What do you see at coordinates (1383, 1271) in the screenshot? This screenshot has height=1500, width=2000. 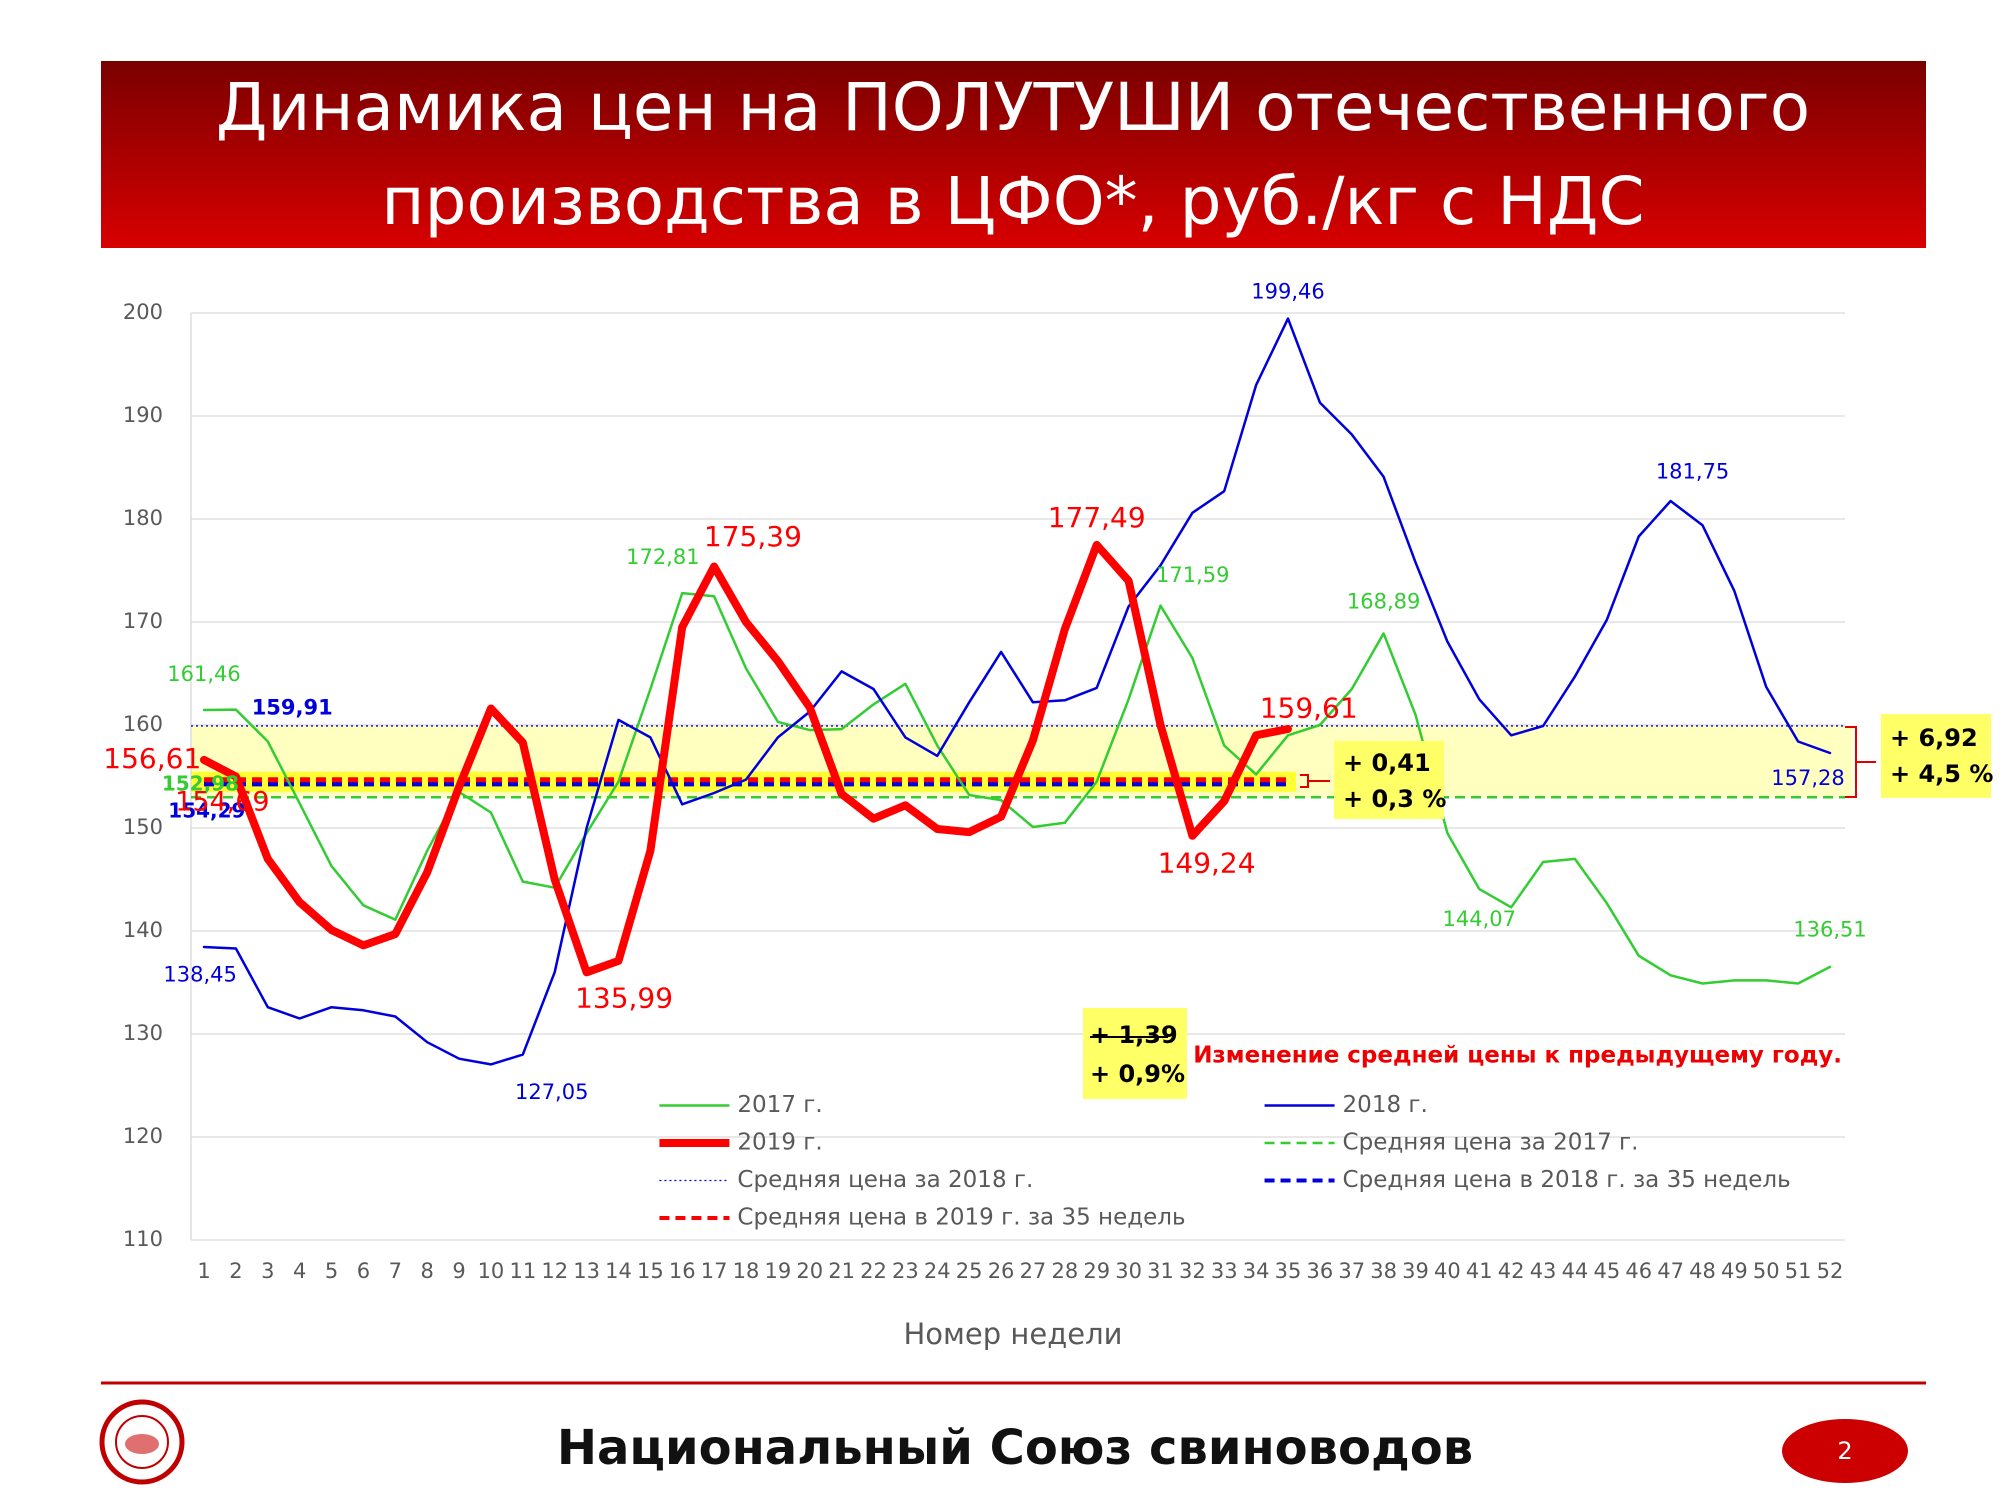 I see `x-tick-label: 38` at bounding box center [1383, 1271].